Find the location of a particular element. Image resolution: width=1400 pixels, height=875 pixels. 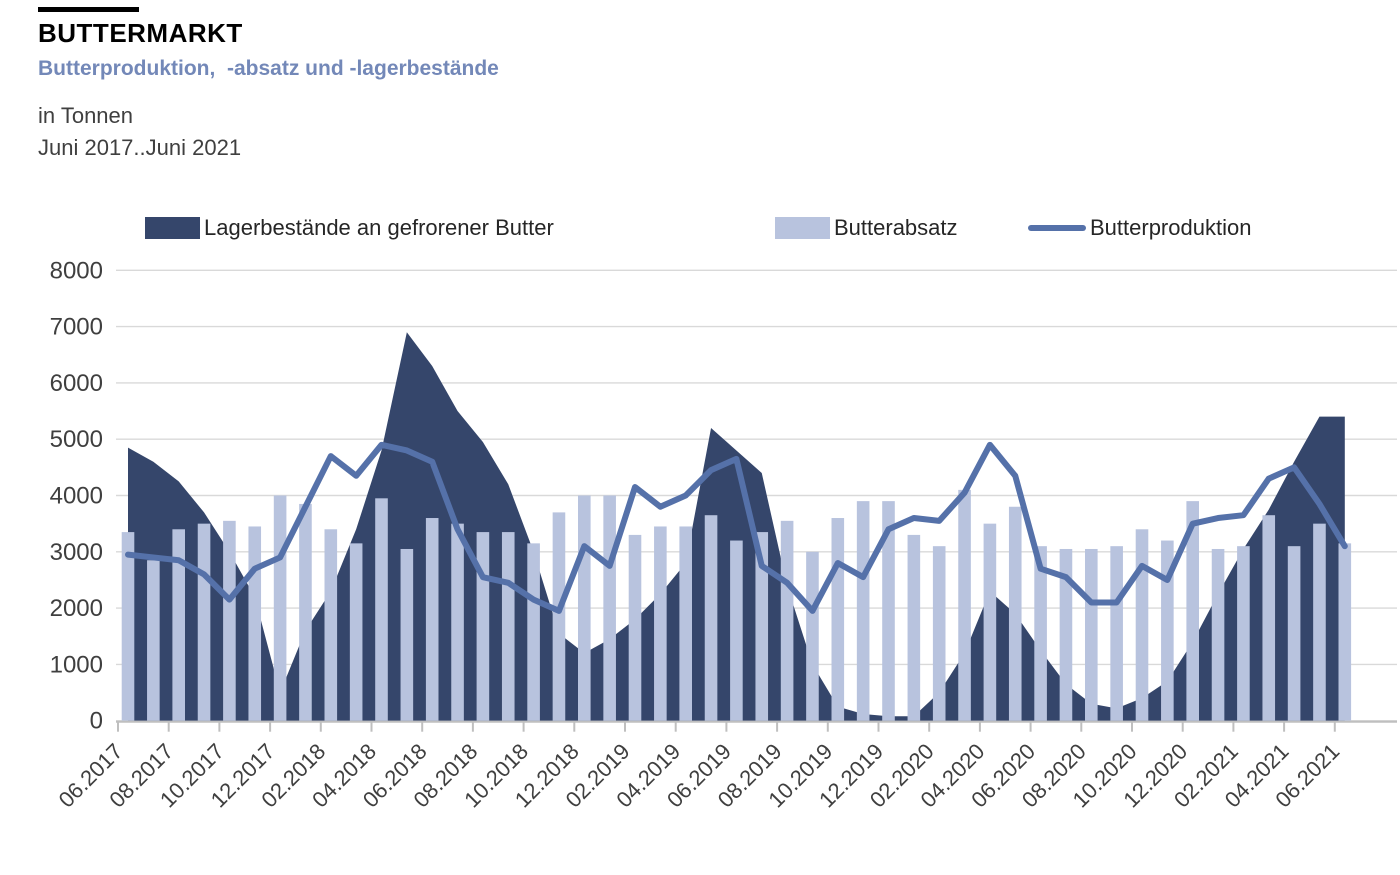

y-axis-tick-label: 4000 is located at coordinates (76, 496).